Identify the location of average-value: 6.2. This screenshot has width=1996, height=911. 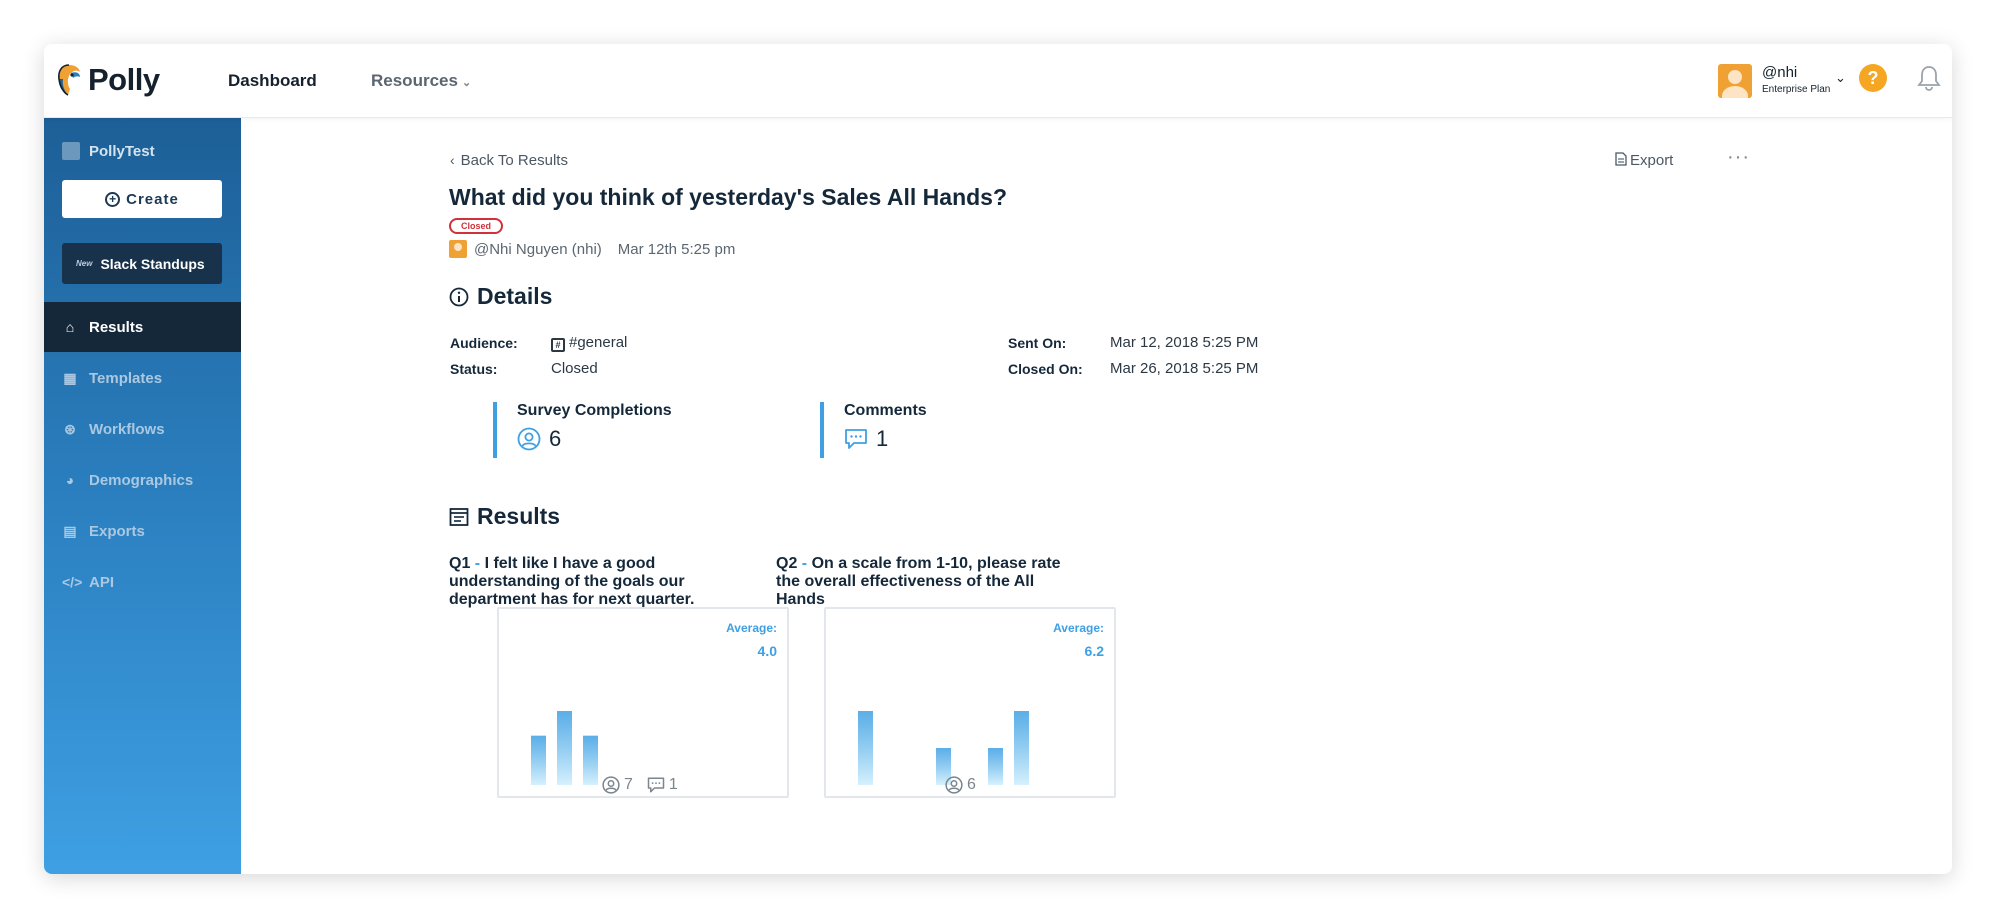
(1094, 651).